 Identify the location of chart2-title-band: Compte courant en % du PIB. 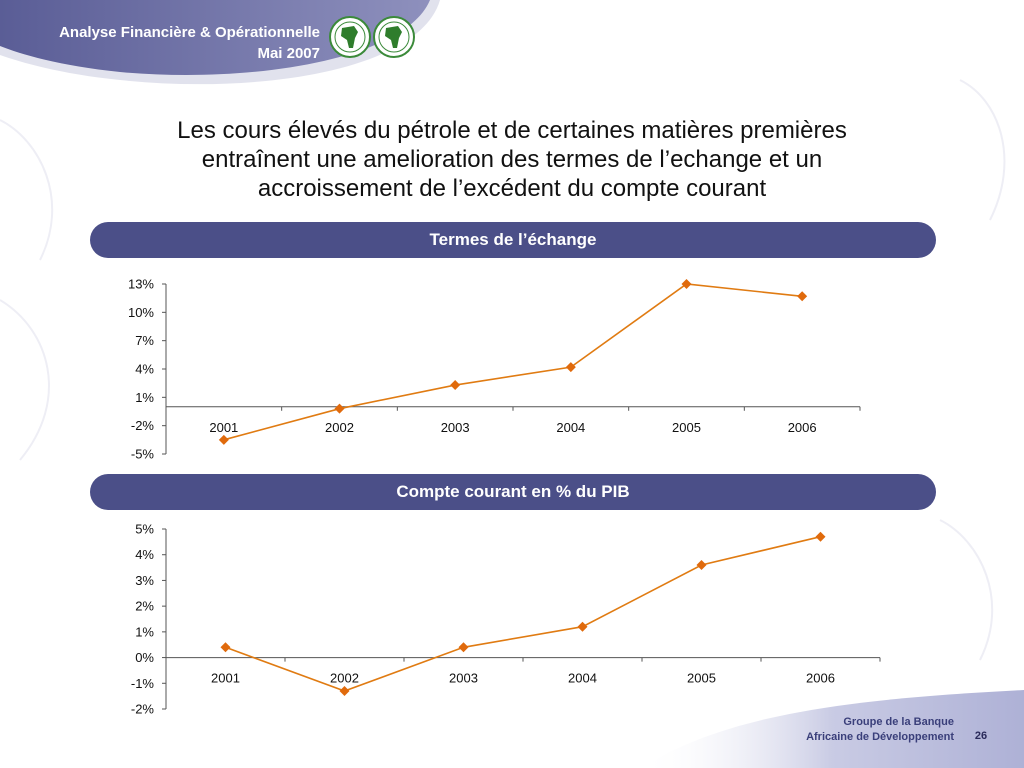
(513, 492).